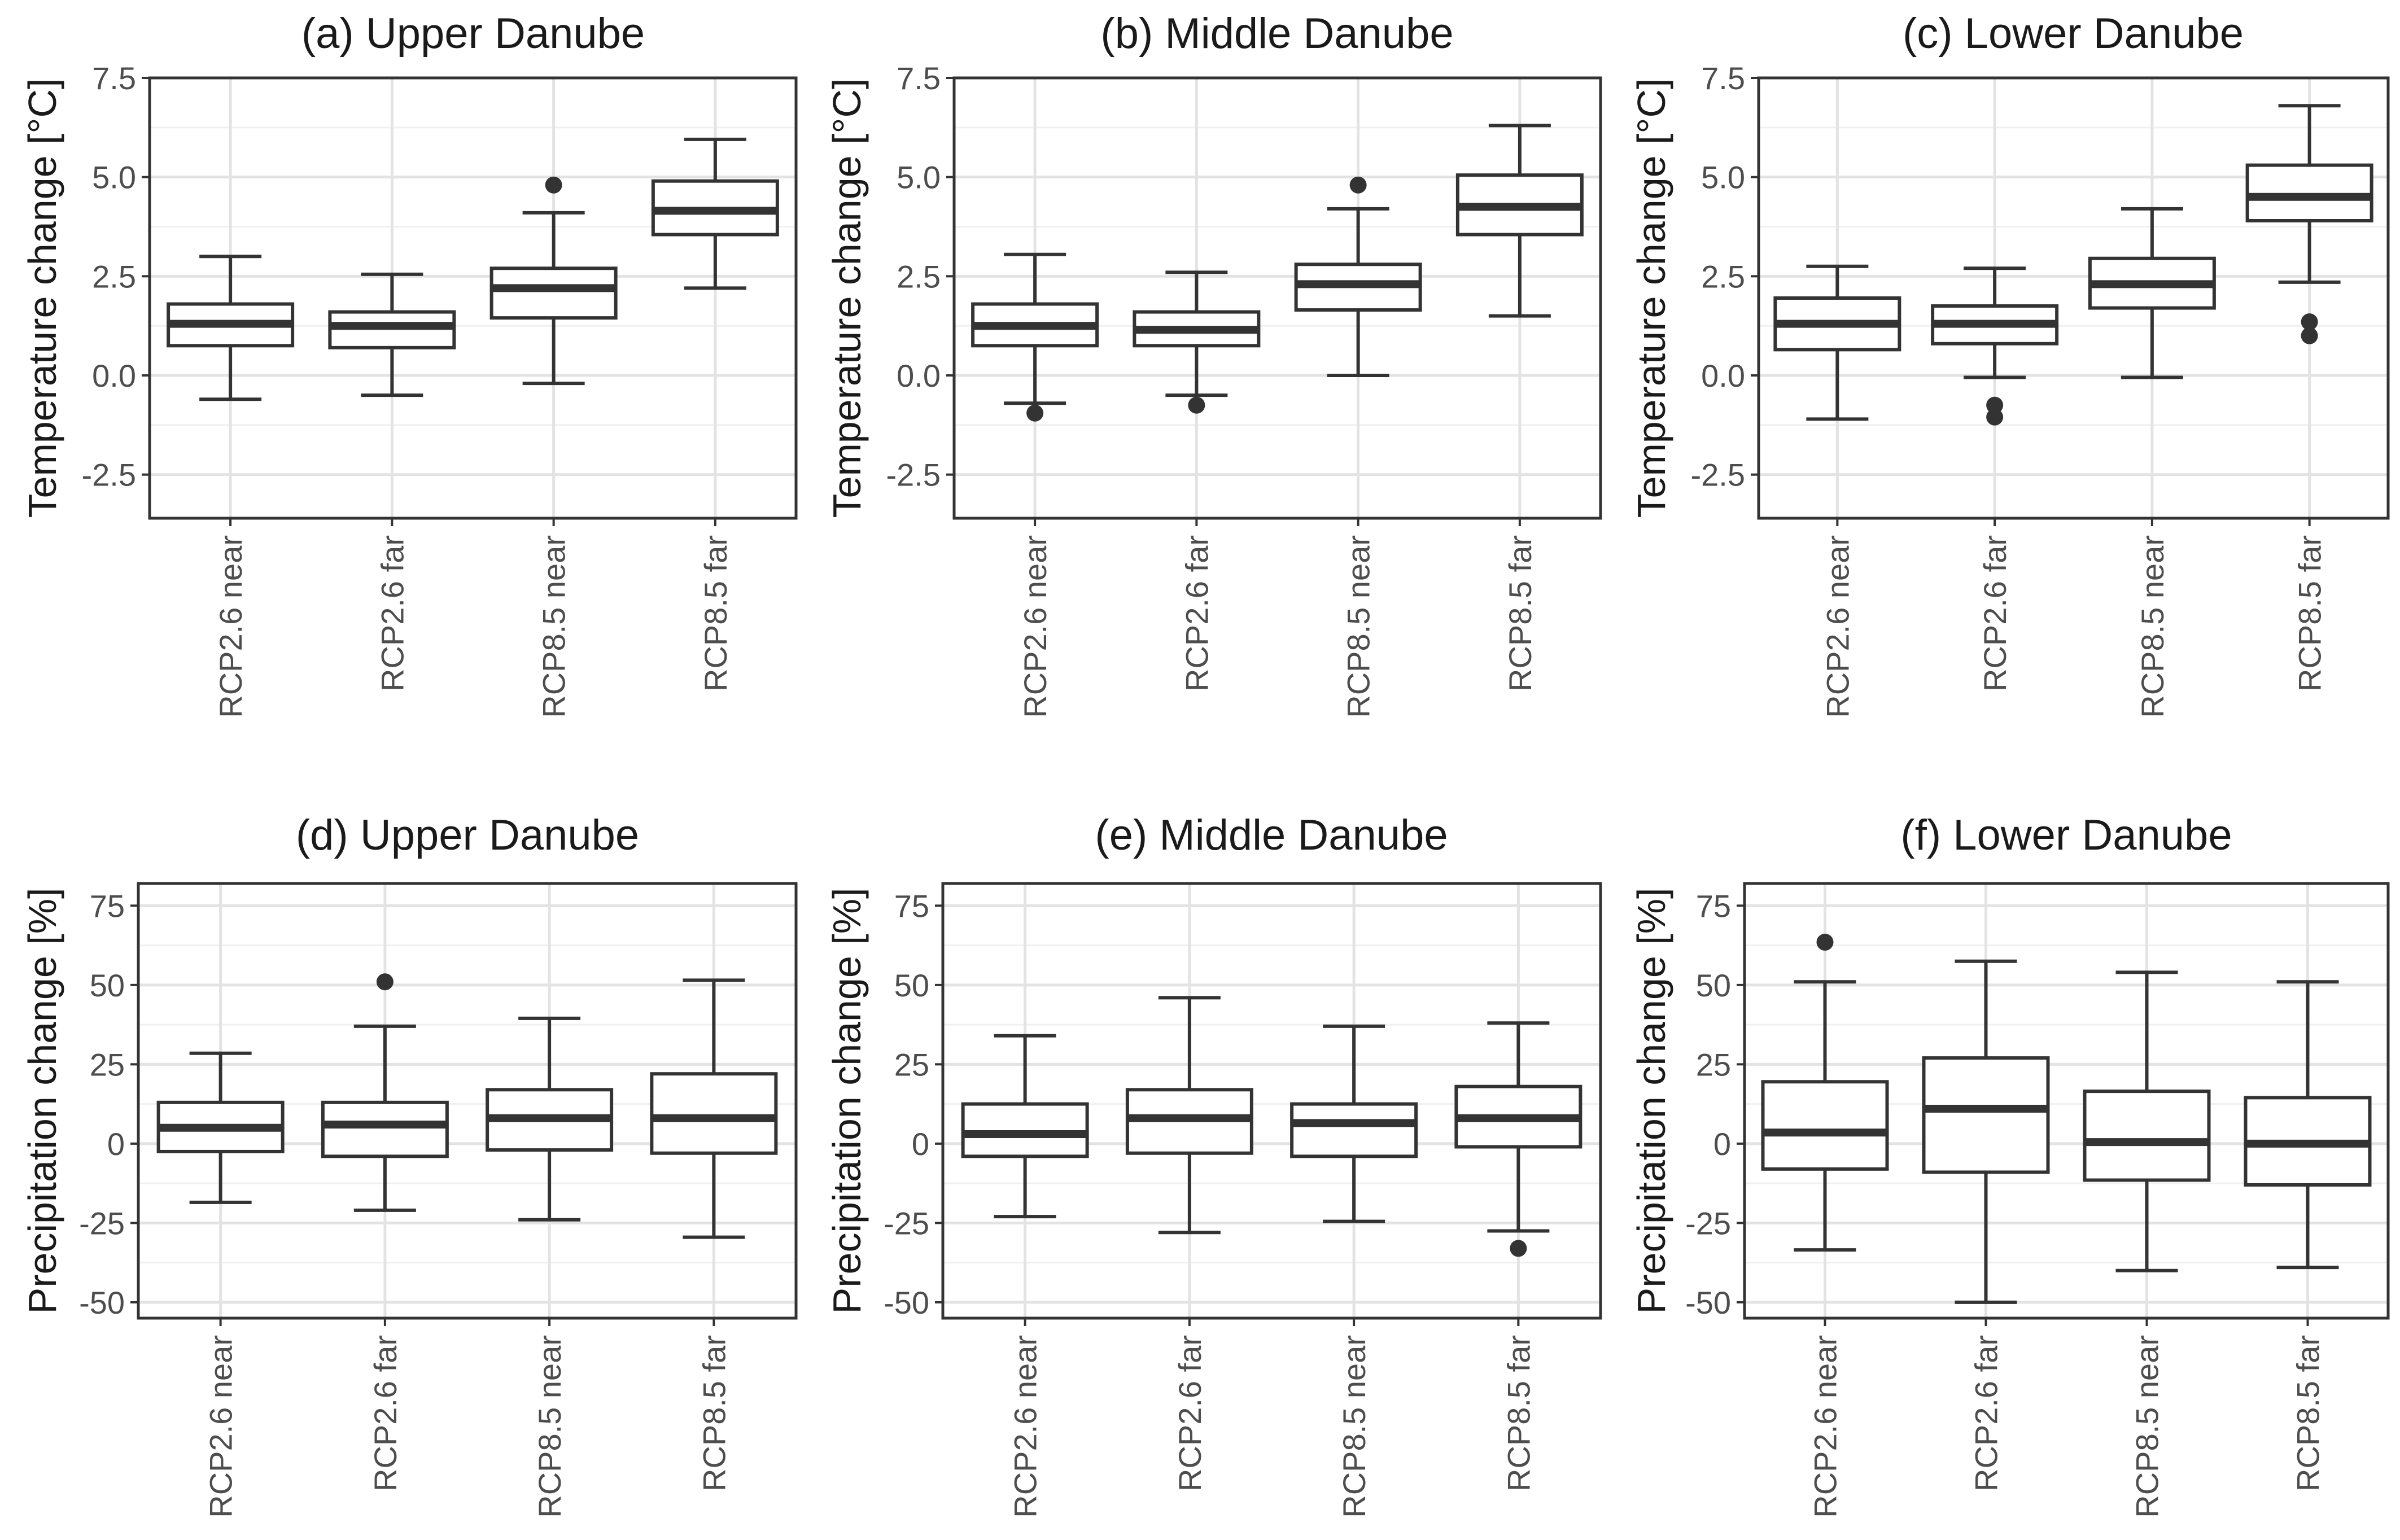 The width and height of the screenshot is (2400, 1540). Describe the element at coordinates (468, 835) in the screenshot. I see `panel-title: (d) Upper Danube` at that location.